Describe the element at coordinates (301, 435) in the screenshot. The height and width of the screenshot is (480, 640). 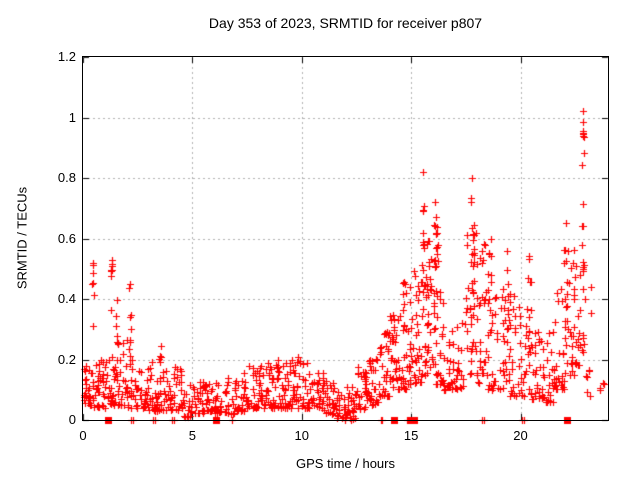
I see `x-tick-label: 10` at that location.